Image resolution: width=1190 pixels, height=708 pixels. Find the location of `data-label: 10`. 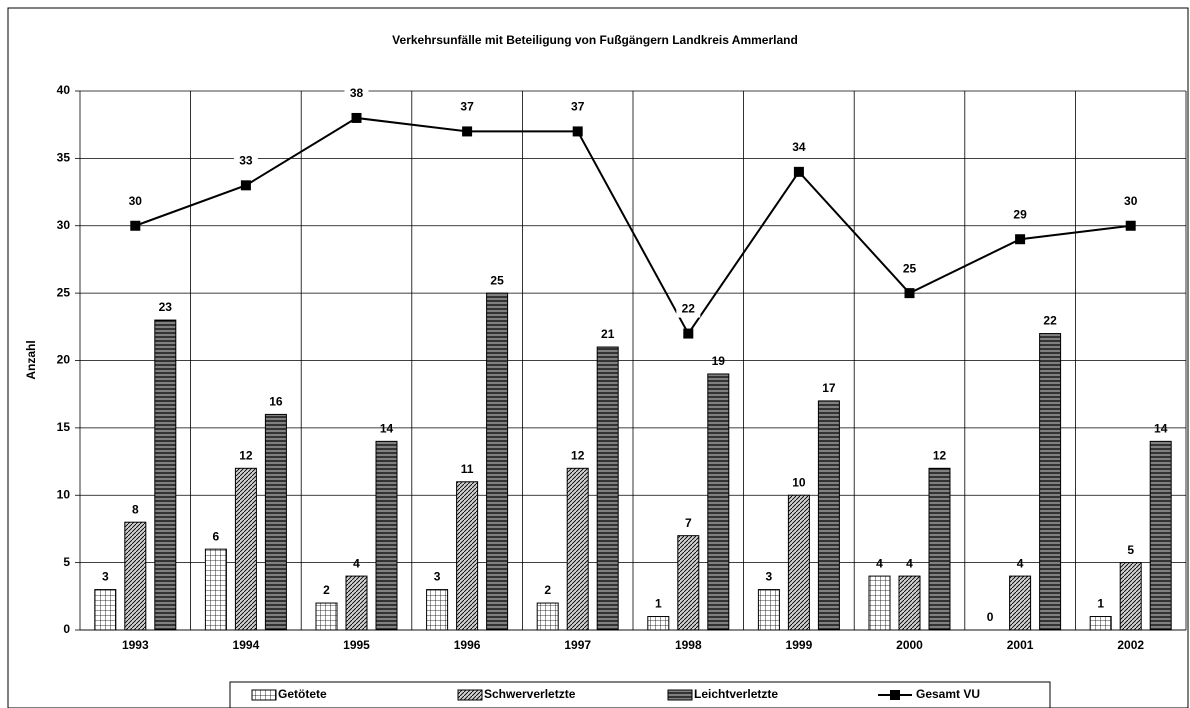

data-label: 10 is located at coordinates (799, 482).